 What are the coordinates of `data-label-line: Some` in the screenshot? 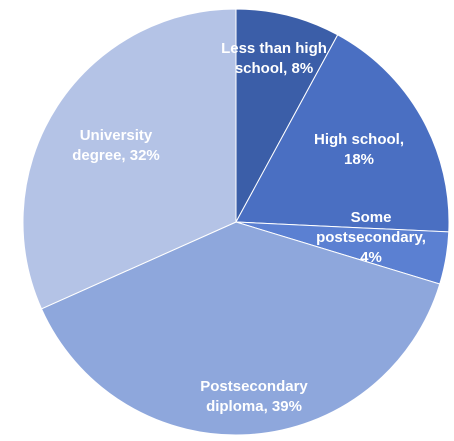 It's located at (371, 217).